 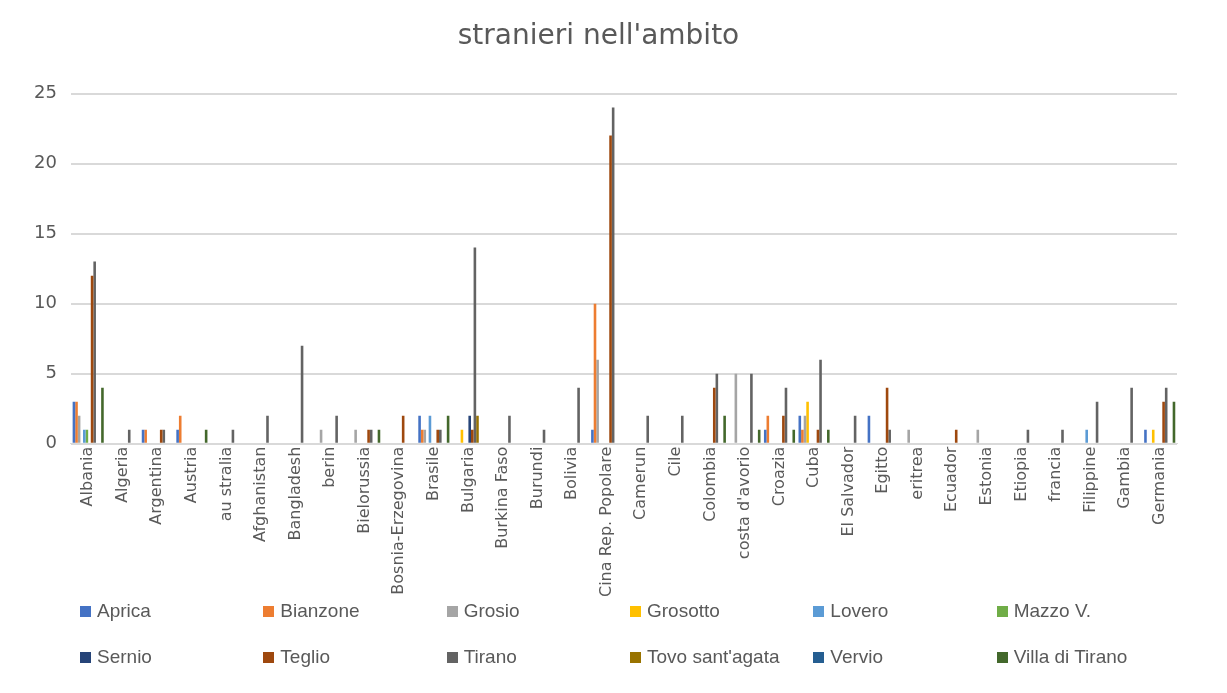 What do you see at coordinates (571, 473) in the screenshot?
I see `x-tick-label: Bolivia` at bounding box center [571, 473].